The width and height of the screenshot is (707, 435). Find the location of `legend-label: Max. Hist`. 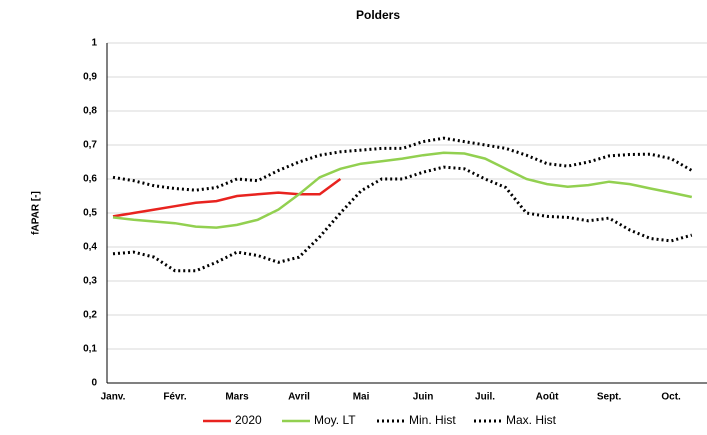

legend-label: Max. Hist is located at coordinates (531, 420).